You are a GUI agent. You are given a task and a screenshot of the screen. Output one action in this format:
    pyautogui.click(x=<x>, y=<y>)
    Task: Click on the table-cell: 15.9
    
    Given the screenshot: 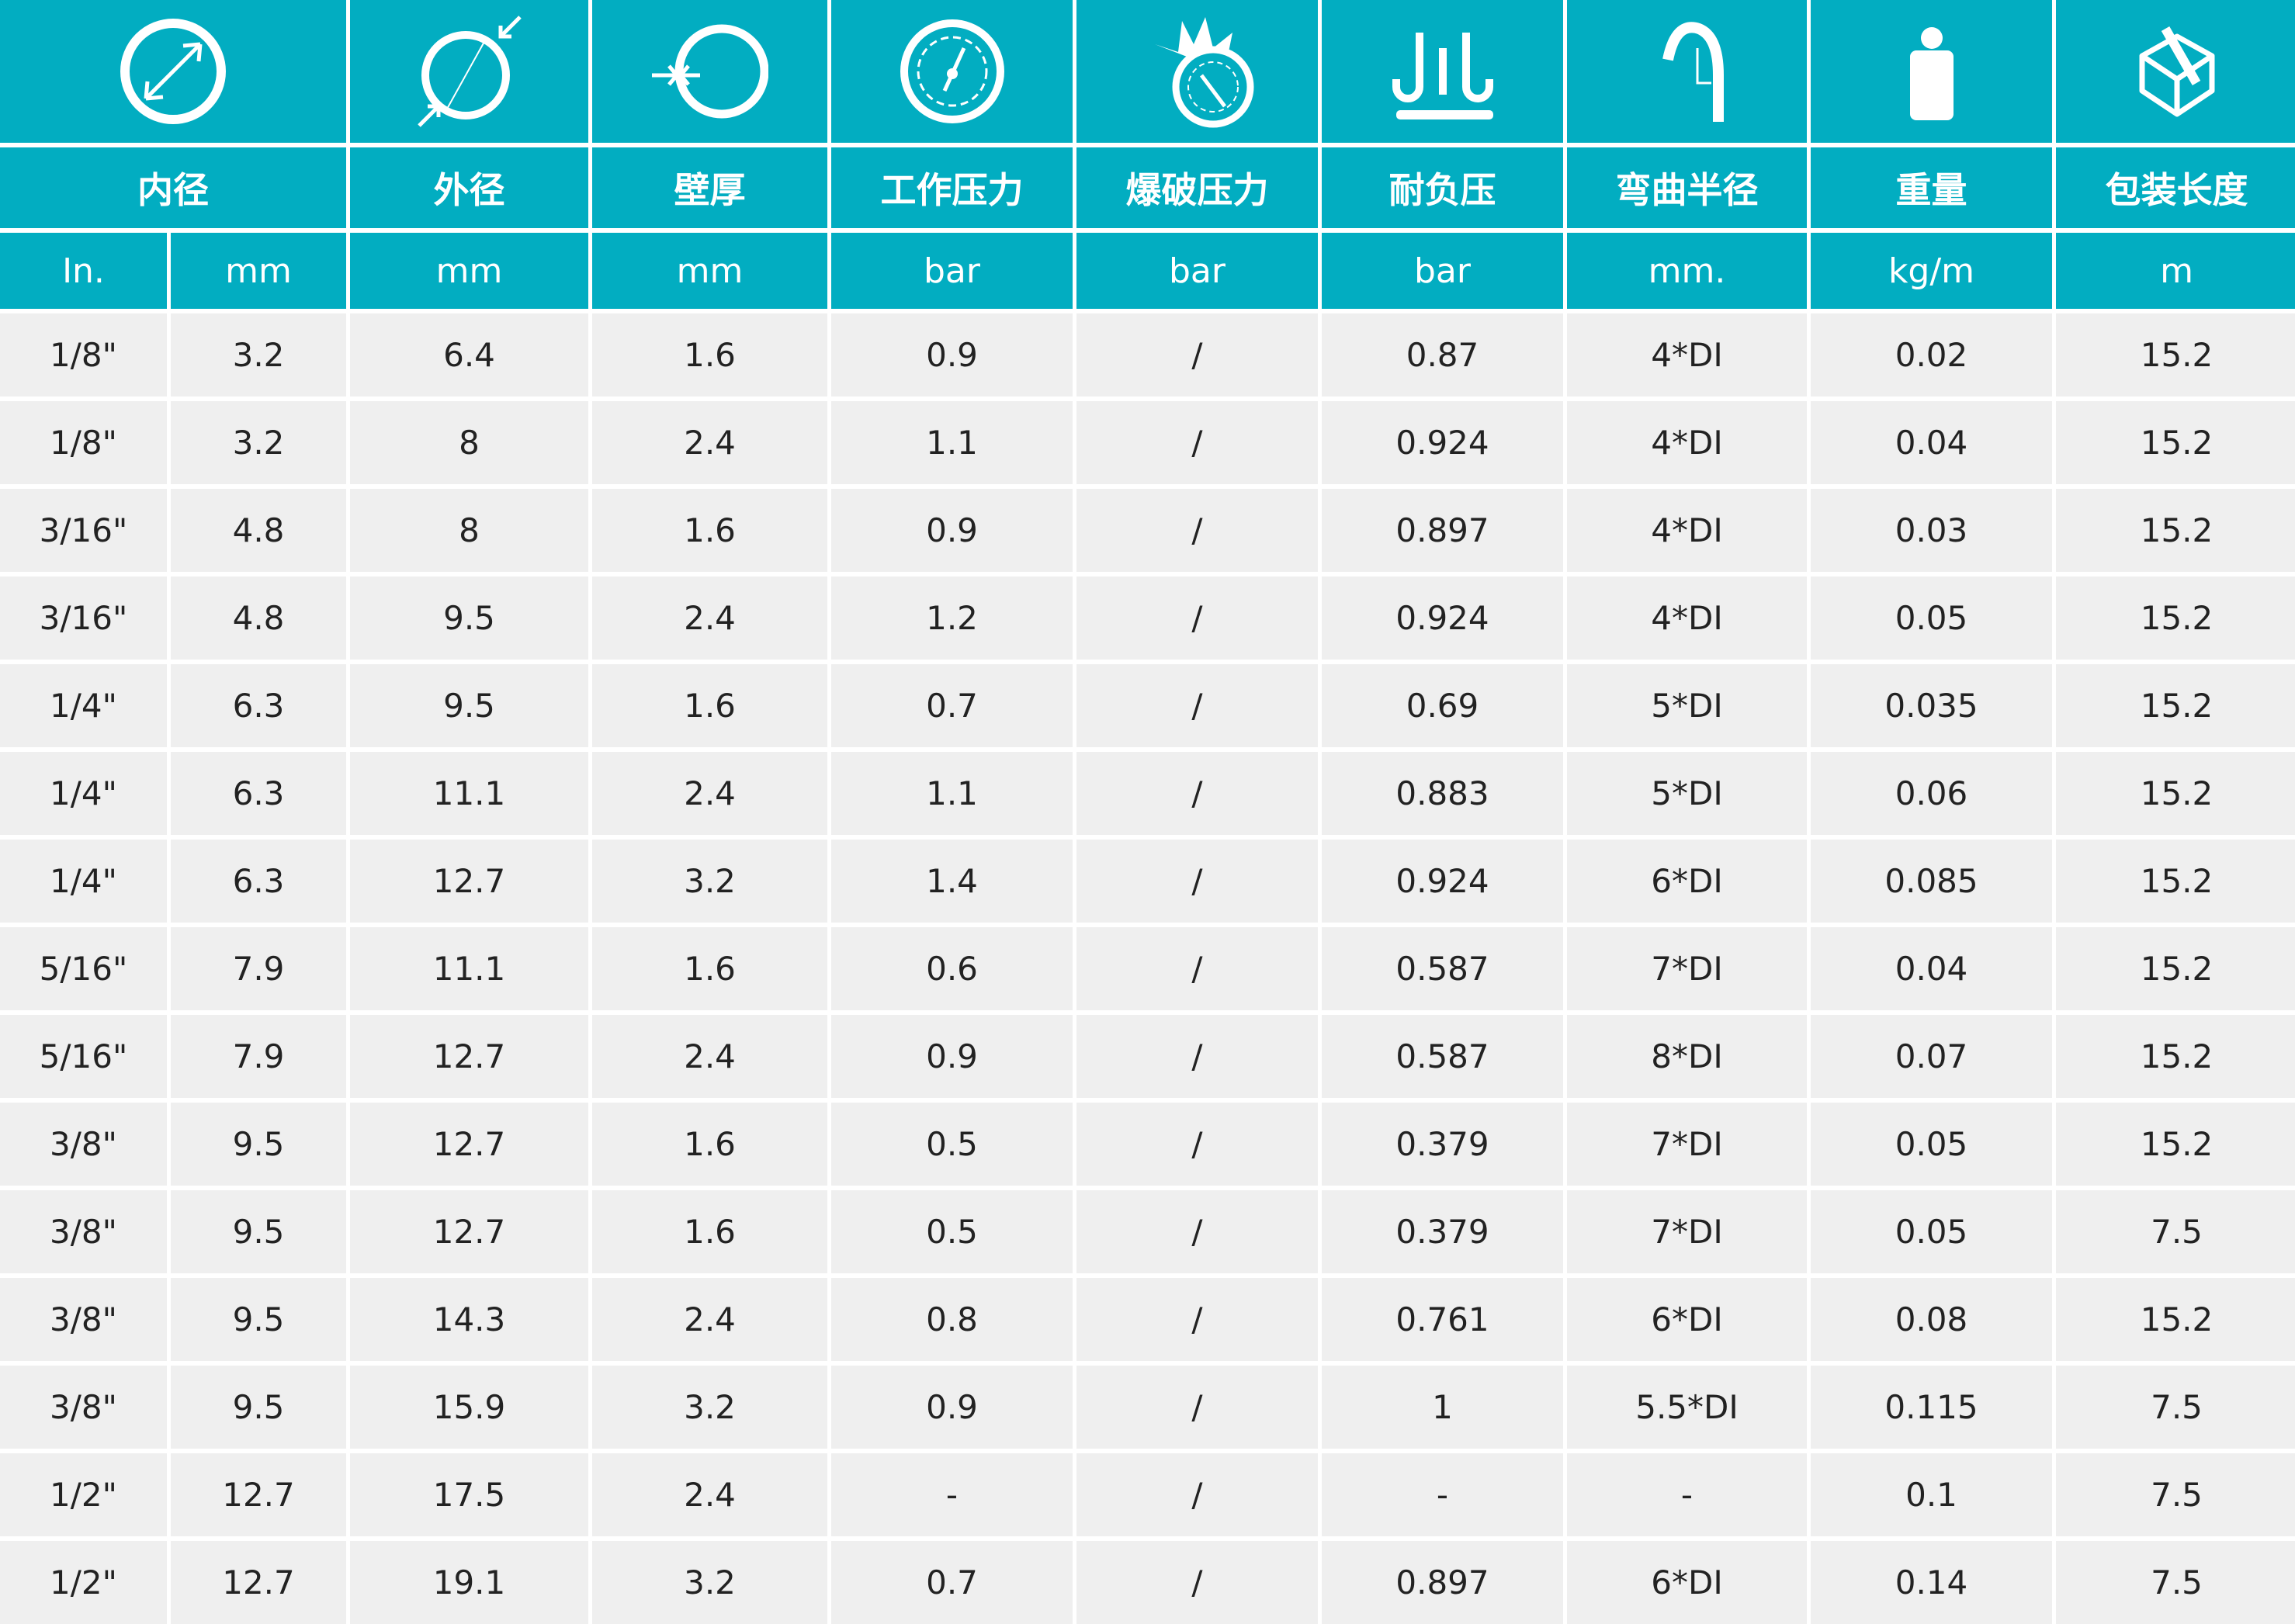 What is the action you would take?
    pyautogui.click(x=469, y=1407)
    